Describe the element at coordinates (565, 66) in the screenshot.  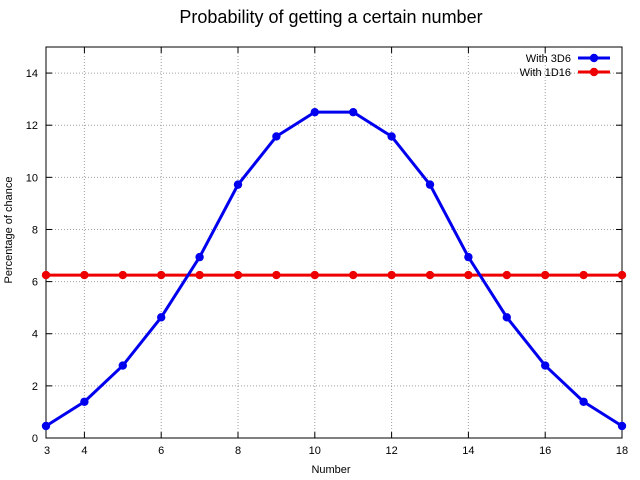
I see `legend: With 3D6 With 1D16` at that location.